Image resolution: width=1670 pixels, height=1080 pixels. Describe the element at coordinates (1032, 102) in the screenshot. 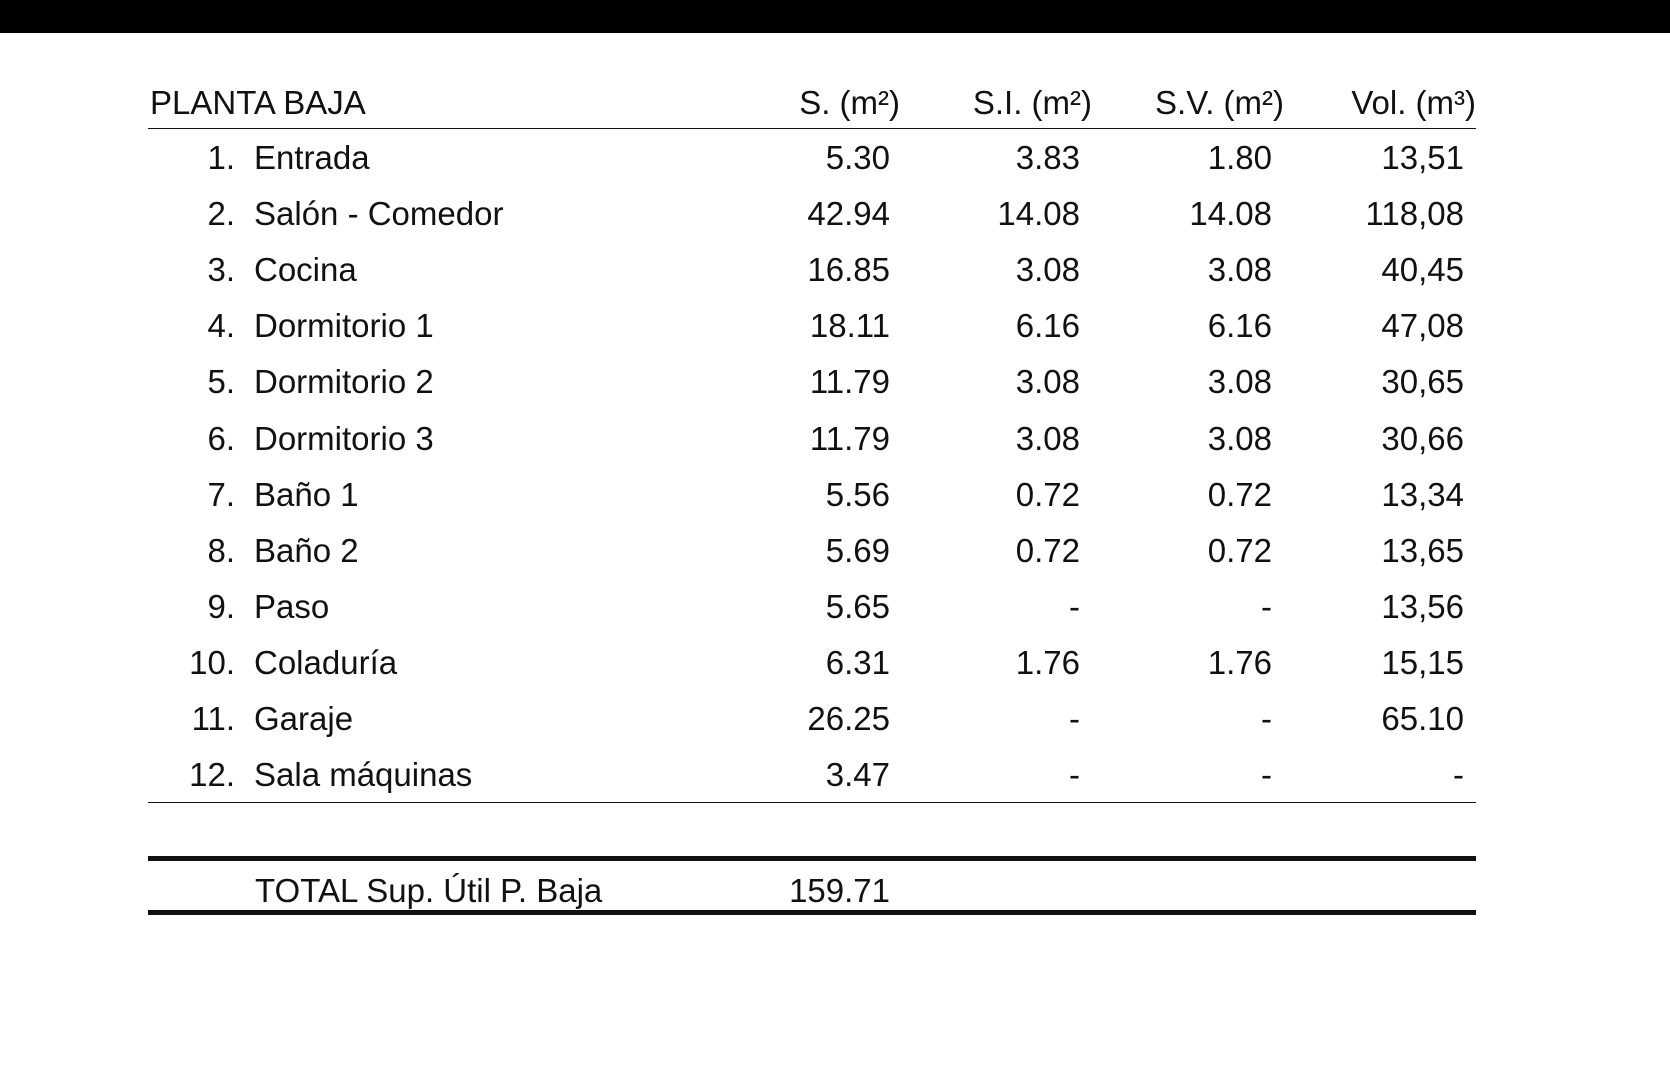

I see `header-si: S.I. (m²)` at that location.